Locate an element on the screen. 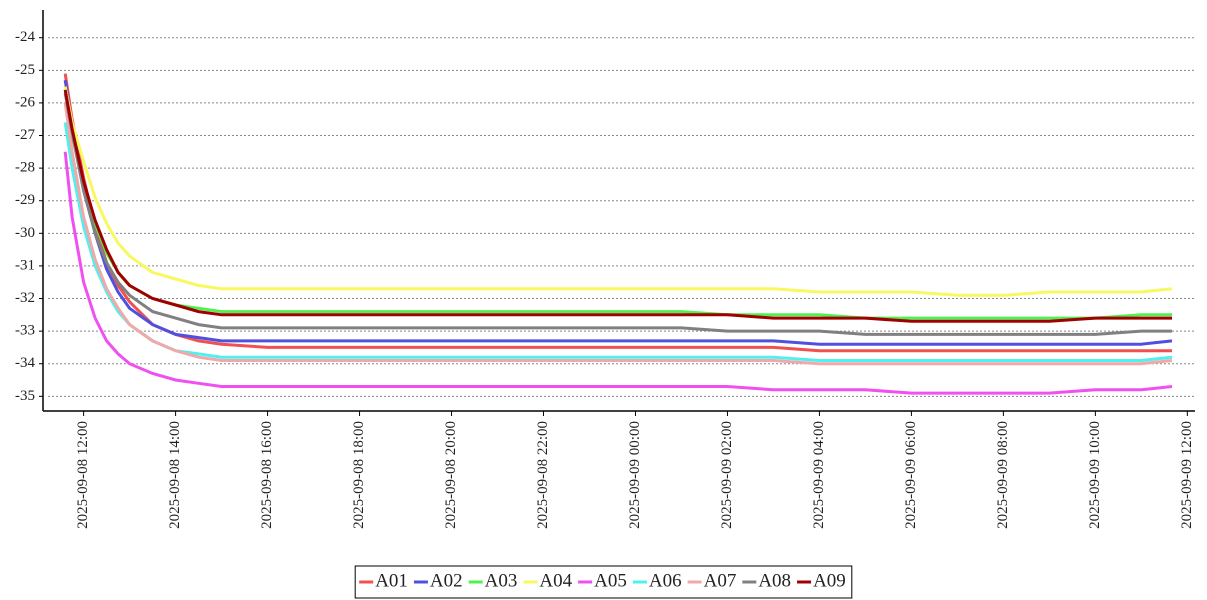  x-tick-label: 2025-09-08 14:00 is located at coordinates (175, 475).